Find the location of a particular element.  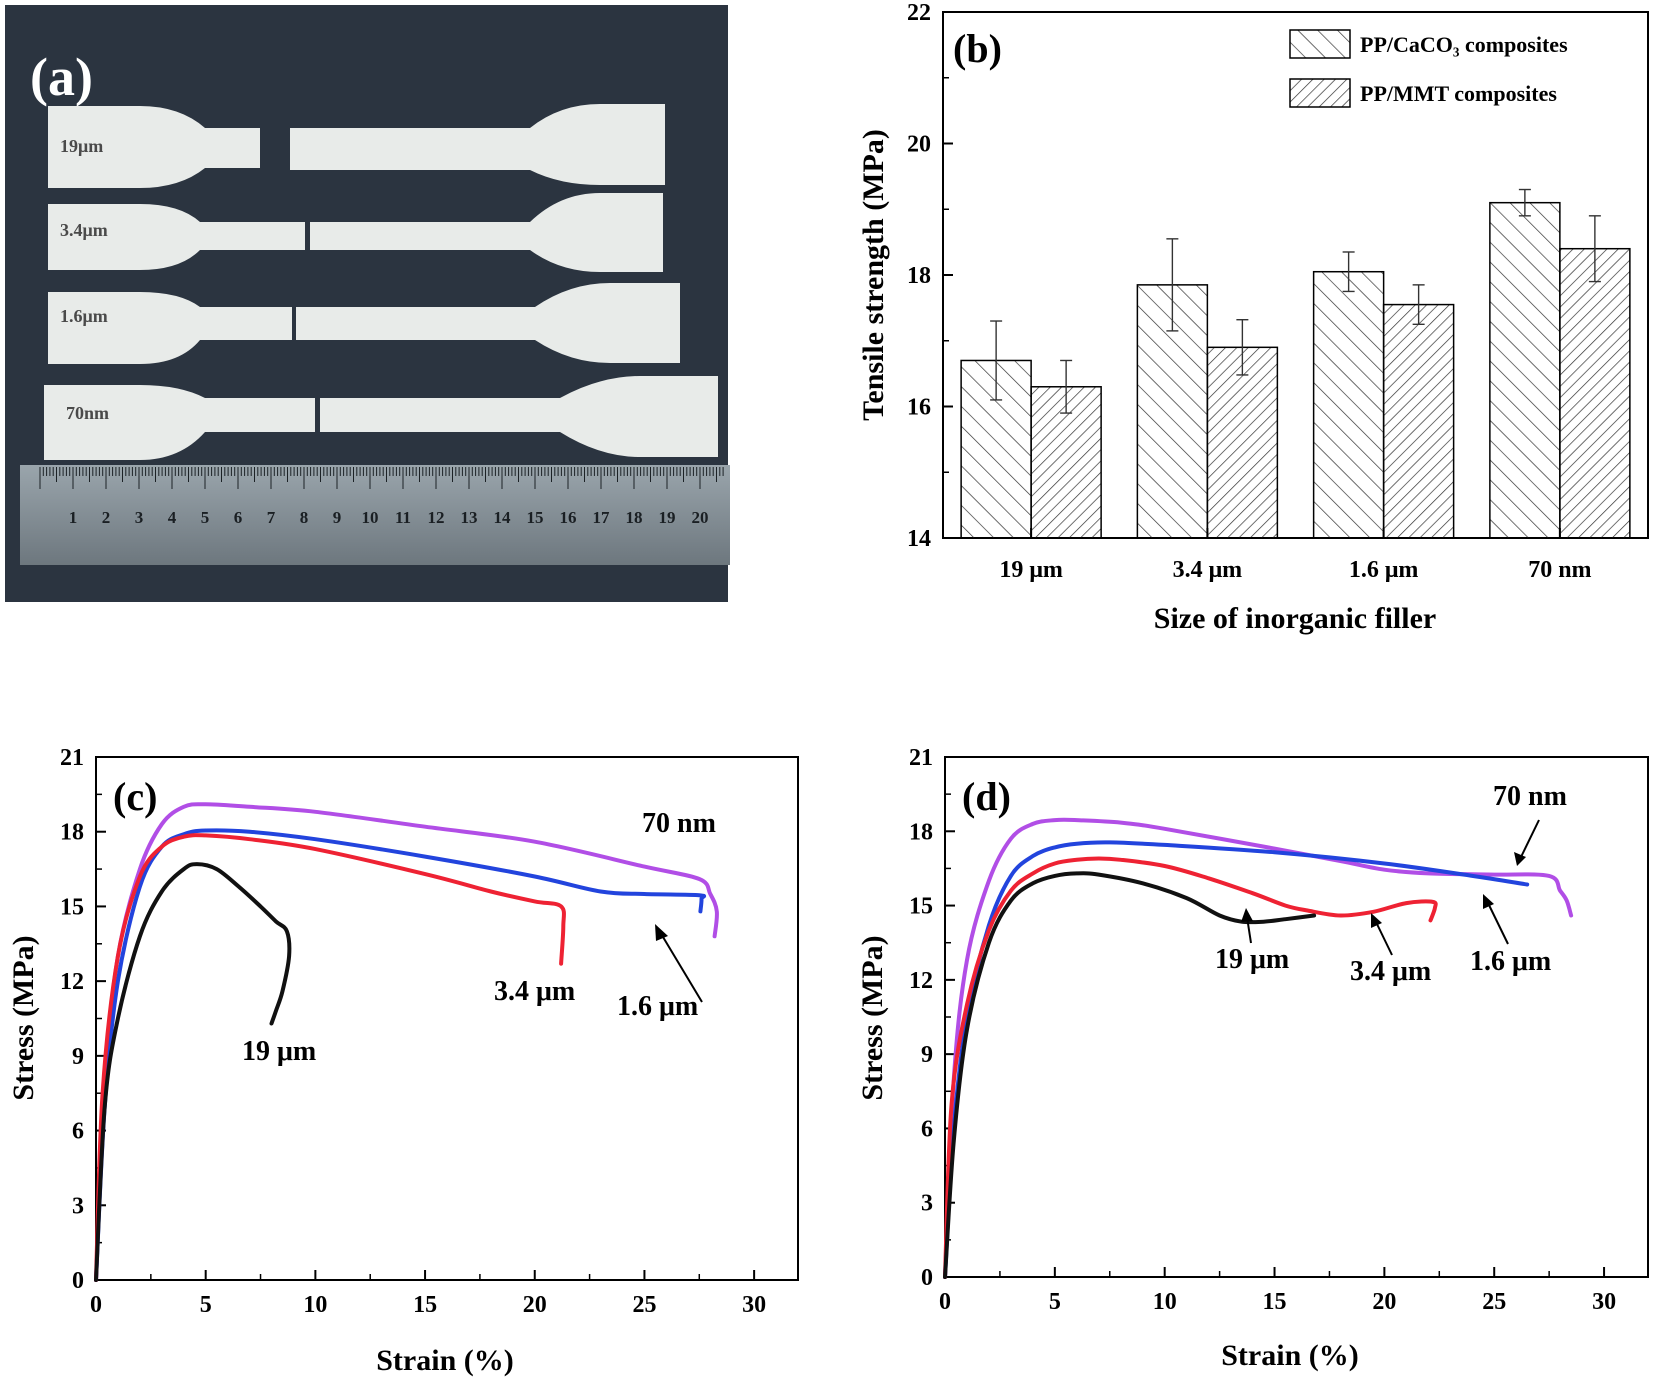

specimen-label: 70nm is located at coordinates (87, 413).